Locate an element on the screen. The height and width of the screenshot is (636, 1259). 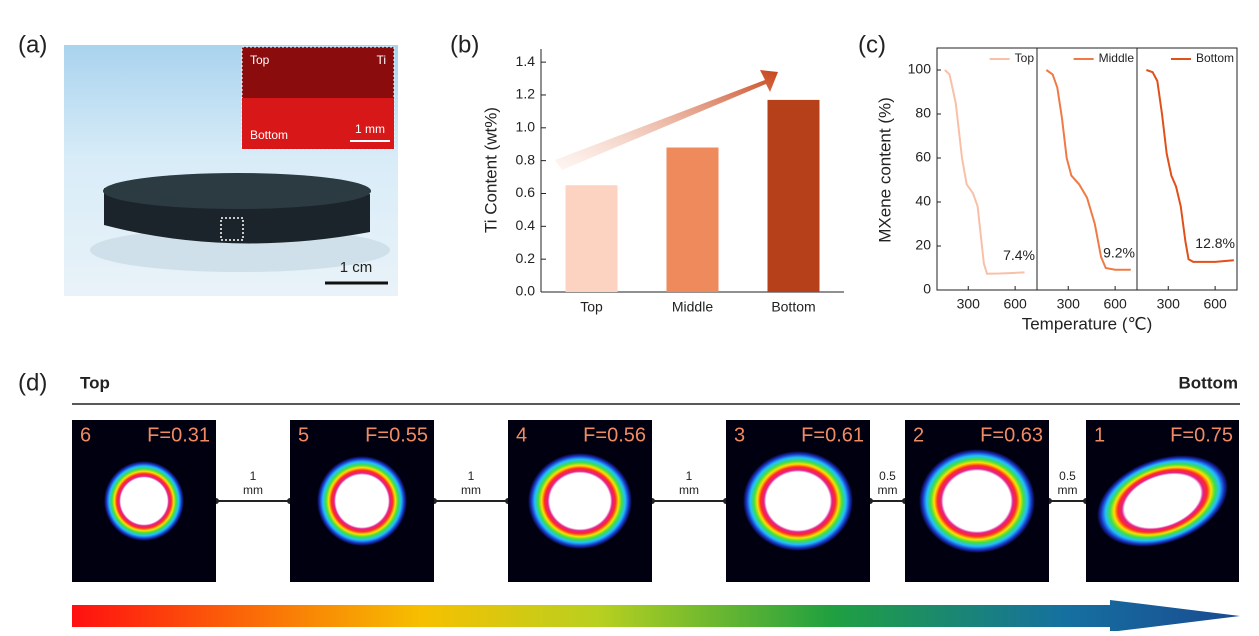
profile-f: F=0.63 is located at coordinates (1011, 435).